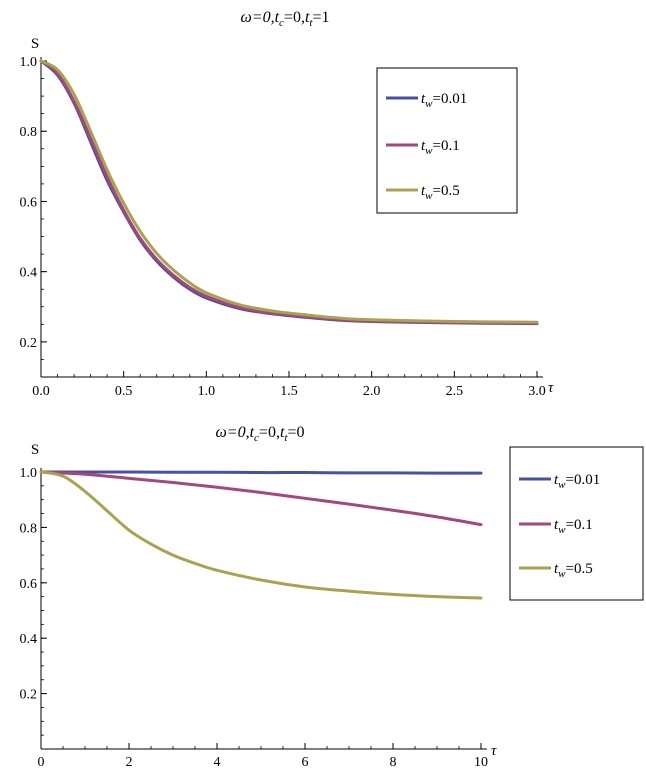 This screenshot has width=646, height=772. What do you see at coordinates (217, 762) in the screenshot?
I see `x-tick-label: 4` at bounding box center [217, 762].